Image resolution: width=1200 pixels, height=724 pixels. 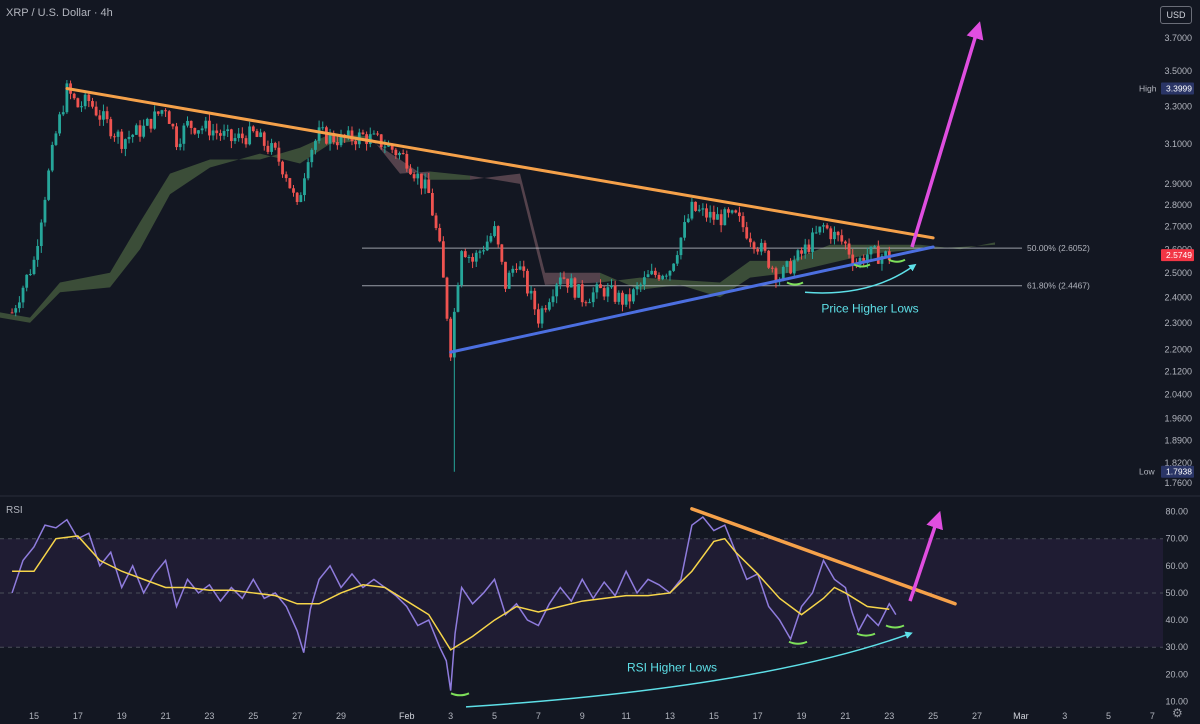 What do you see at coordinates (538, 716) in the screenshot?
I see `x-tick-label: 7` at bounding box center [538, 716].